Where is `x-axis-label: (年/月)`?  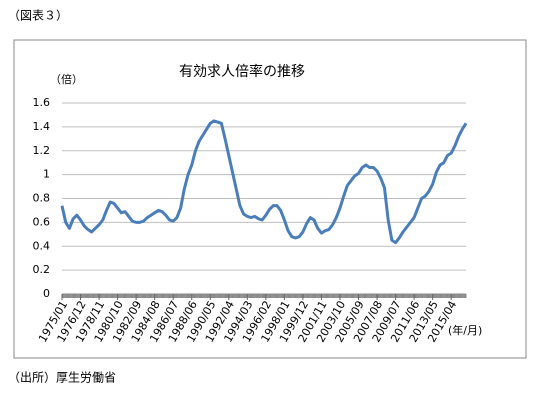 x-axis-label: (年/月) is located at coordinates (465, 330).